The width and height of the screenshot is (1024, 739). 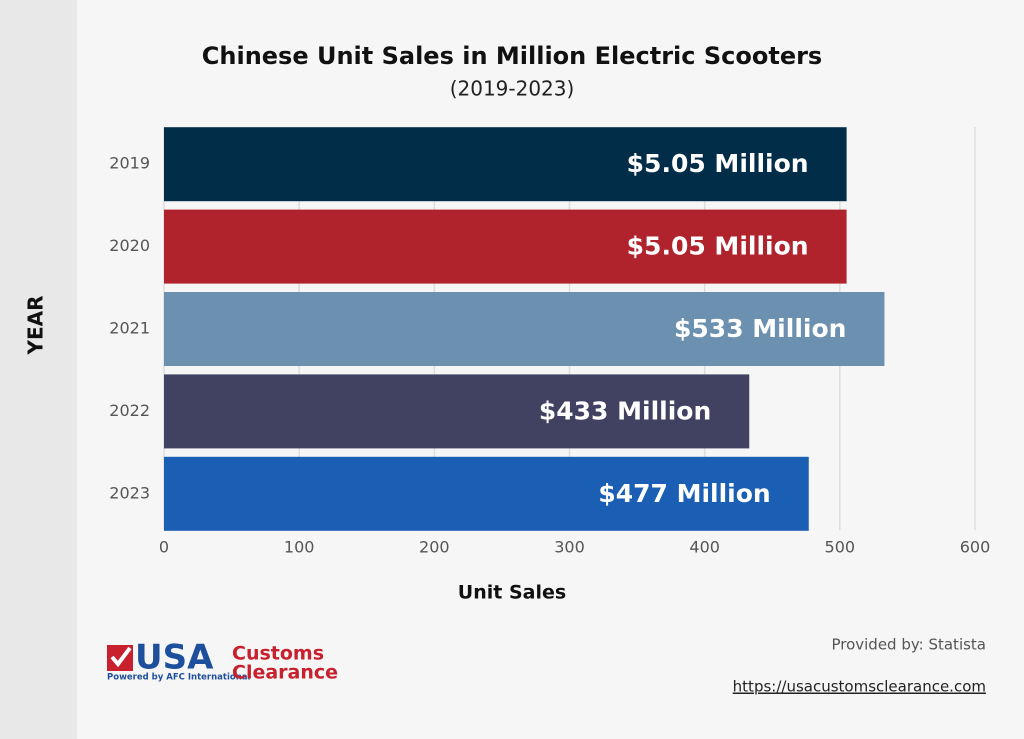 I want to click on y-tick-label: 2019, so click(x=129, y=163).